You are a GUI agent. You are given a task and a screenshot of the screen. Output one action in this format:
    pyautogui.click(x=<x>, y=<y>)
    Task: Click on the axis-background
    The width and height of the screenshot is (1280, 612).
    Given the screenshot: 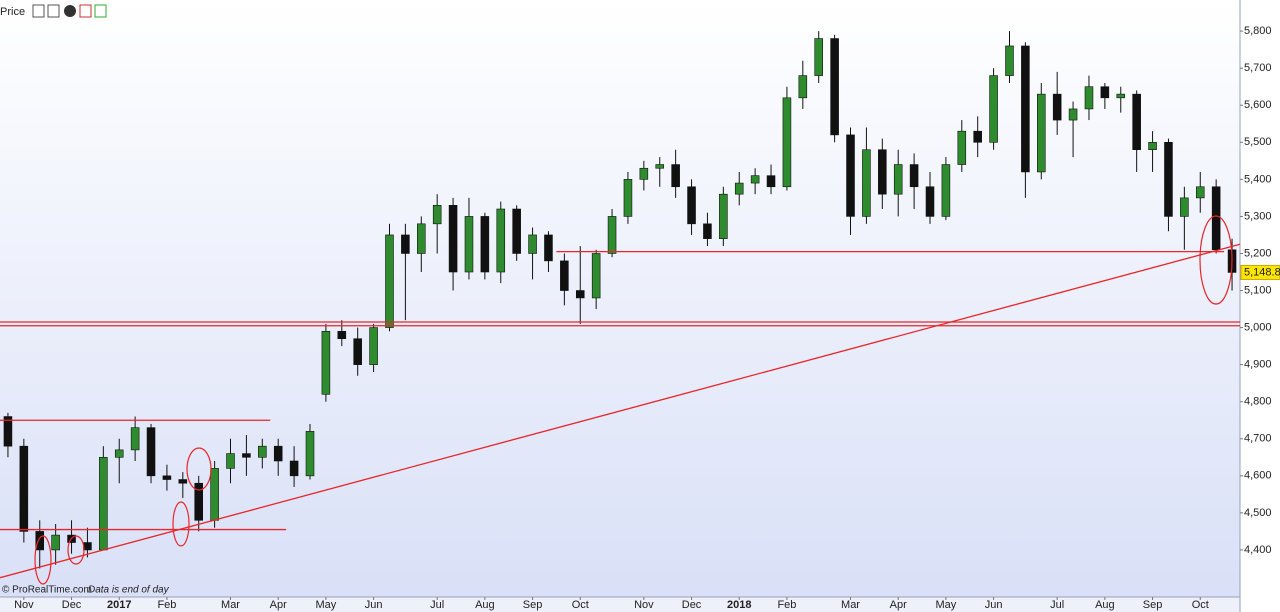 What is the action you would take?
    pyautogui.click(x=1260, y=306)
    